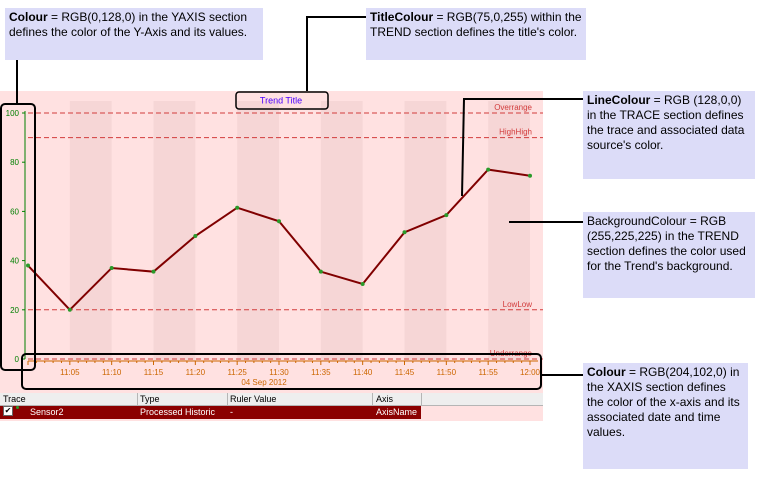 Image resolution: width=765 pixels, height=479 pixels. Describe the element at coordinates (336, 53) in the screenshot. I see `title-leader-line` at that location.